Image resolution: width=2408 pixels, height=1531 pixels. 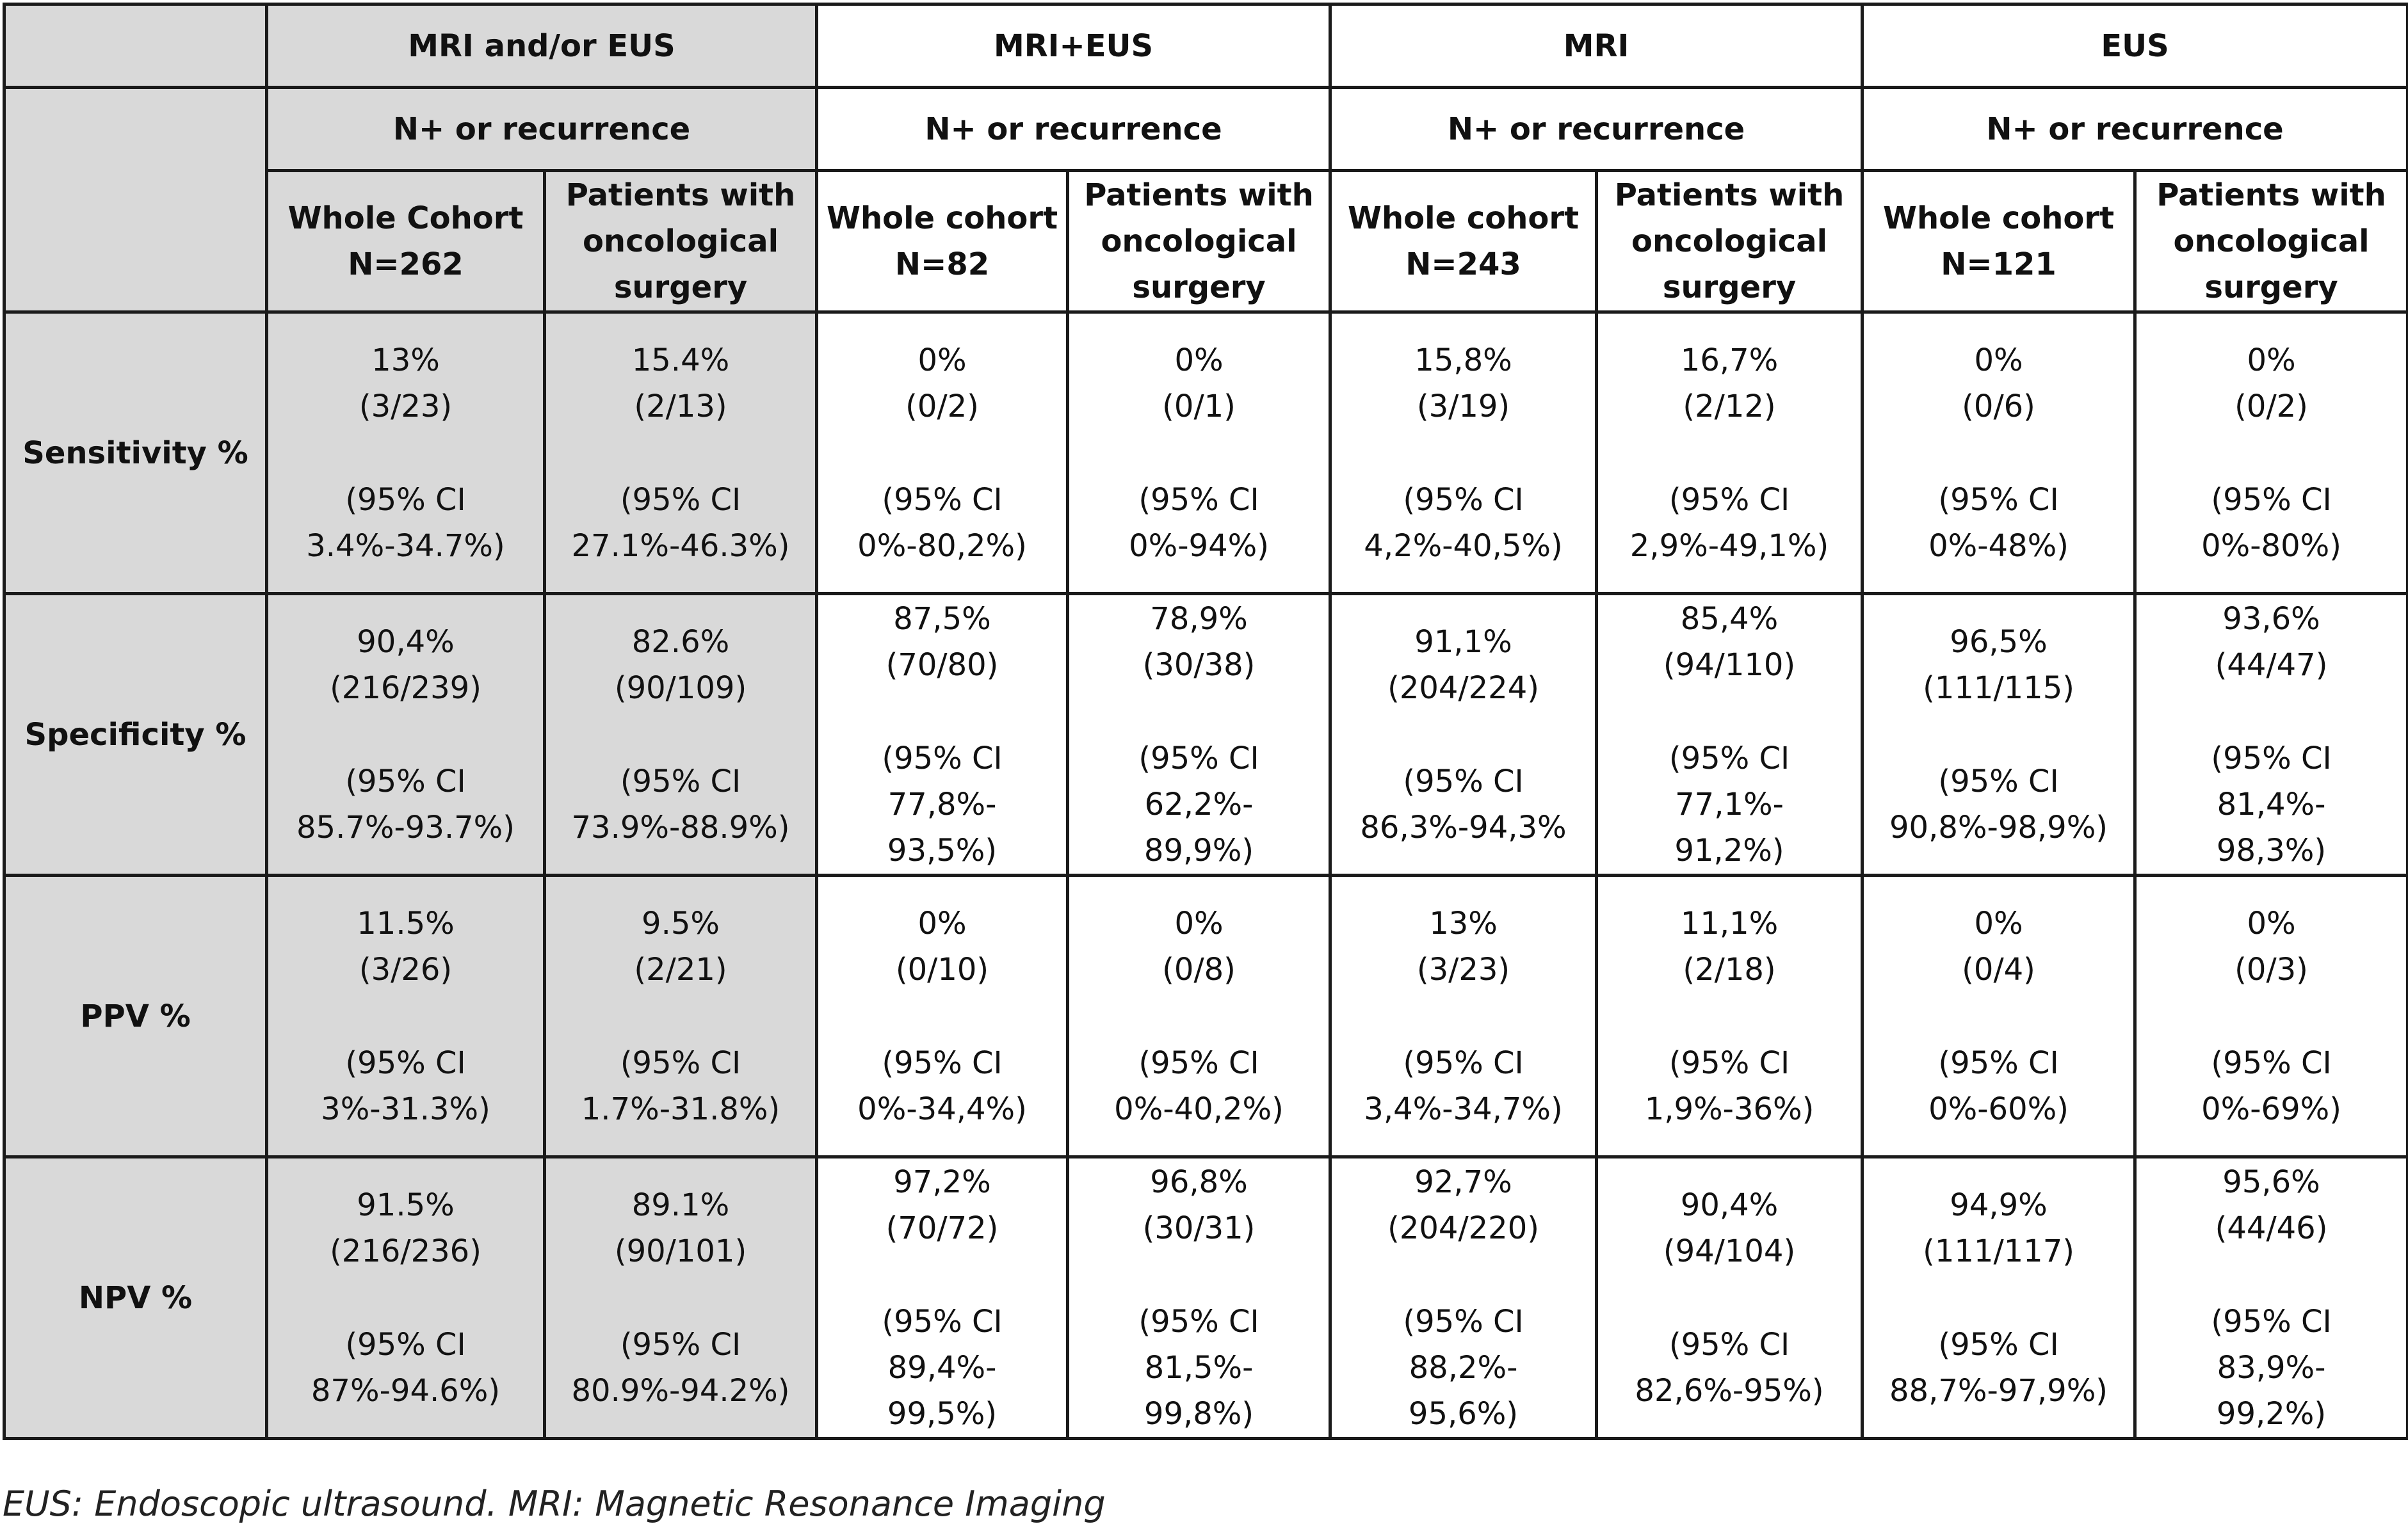 I want to click on stat-cell: 13% (3/23) (95% CI 3,4%-34,7%), so click(x=1464, y=1016).